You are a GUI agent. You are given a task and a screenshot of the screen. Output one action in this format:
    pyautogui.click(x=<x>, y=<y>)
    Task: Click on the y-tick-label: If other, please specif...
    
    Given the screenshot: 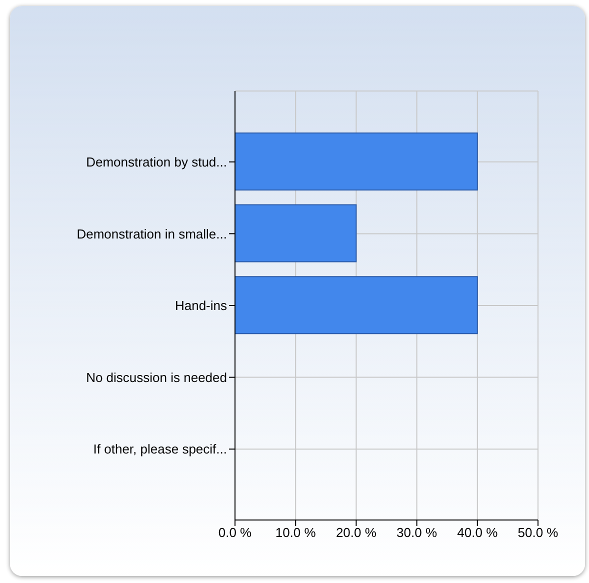 What is the action you would take?
    pyautogui.click(x=160, y=449)
    